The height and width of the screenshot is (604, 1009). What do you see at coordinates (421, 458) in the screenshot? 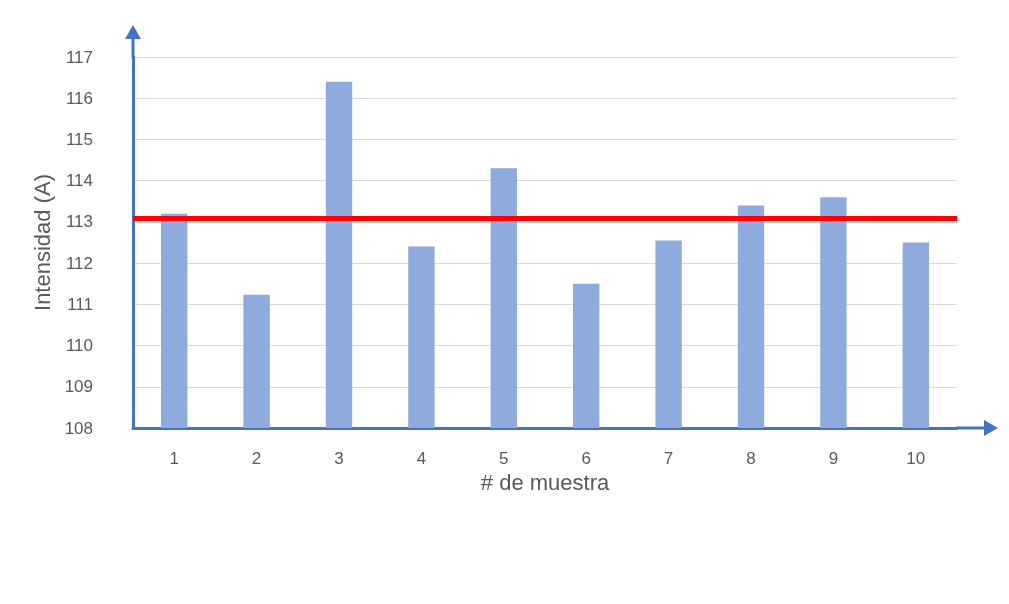
I see `x-tick-label: 4` at bounding box center [421, 458].